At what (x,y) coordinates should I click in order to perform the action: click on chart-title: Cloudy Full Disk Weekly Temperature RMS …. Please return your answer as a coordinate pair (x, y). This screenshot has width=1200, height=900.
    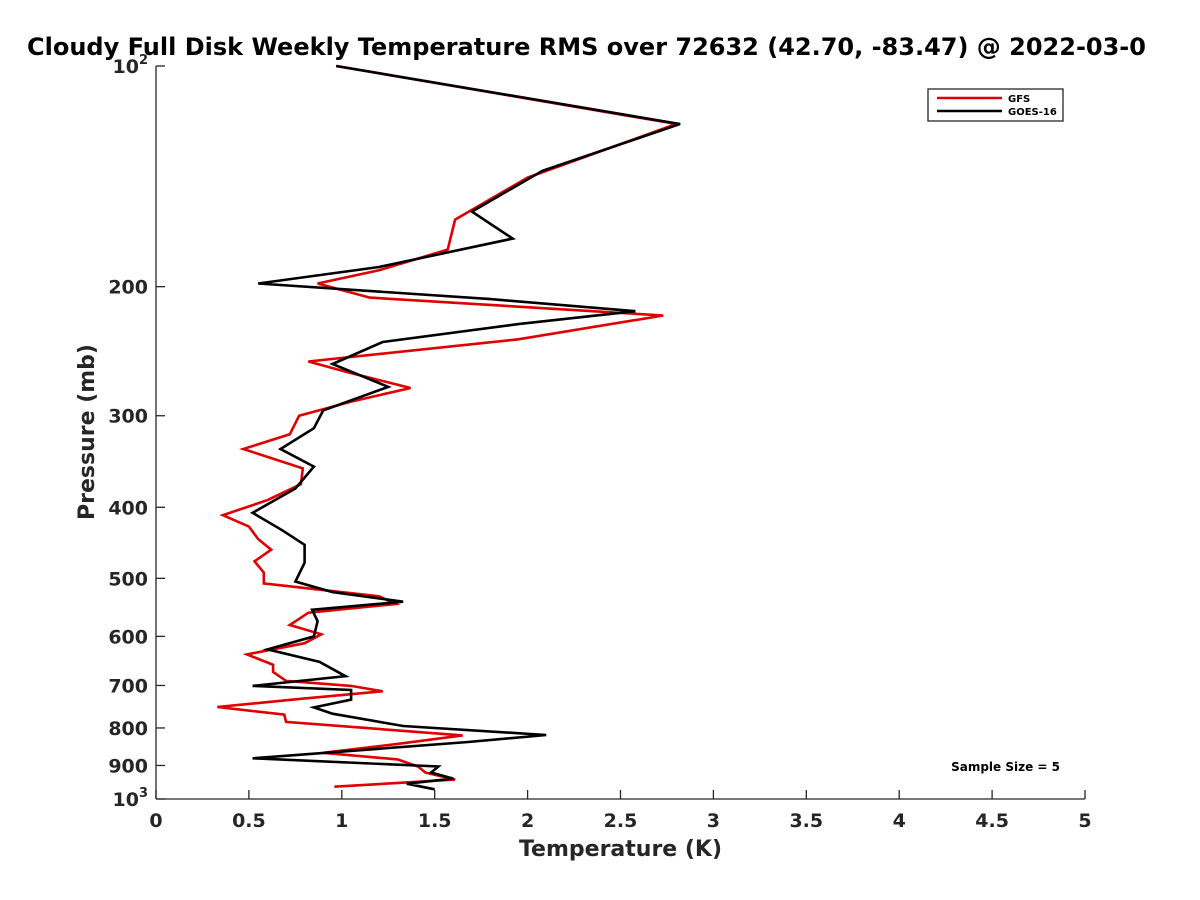
    Looking at the image, I should click on (586, 47).